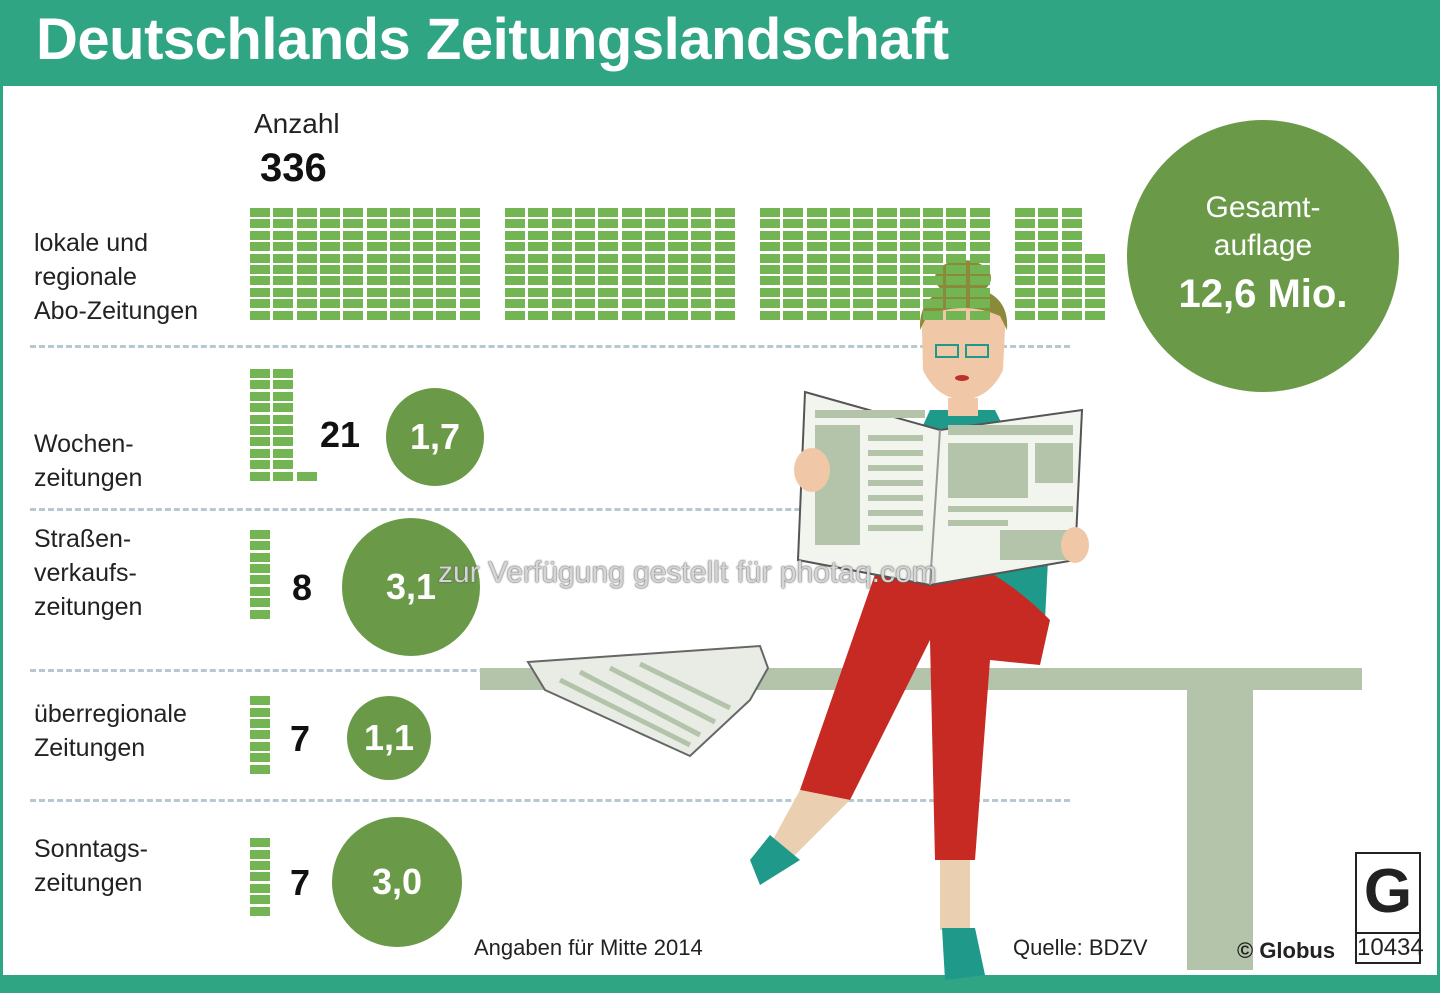  I want to click on count-value-national: 7, so click(300, 738).